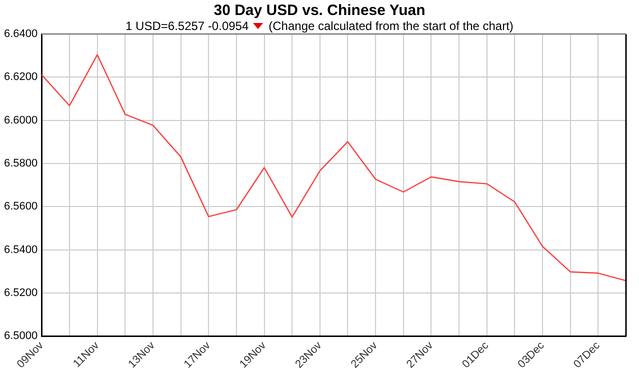  What do you see at coordinates (21, 206) in the screenshot?
I see `y-tick-label: 6.5600` at bounding box center [21, 206].